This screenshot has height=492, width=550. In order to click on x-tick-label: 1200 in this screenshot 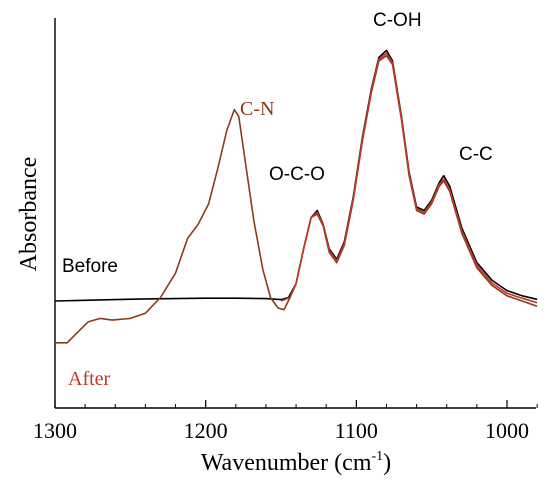, I will do `click(206, 430)`.